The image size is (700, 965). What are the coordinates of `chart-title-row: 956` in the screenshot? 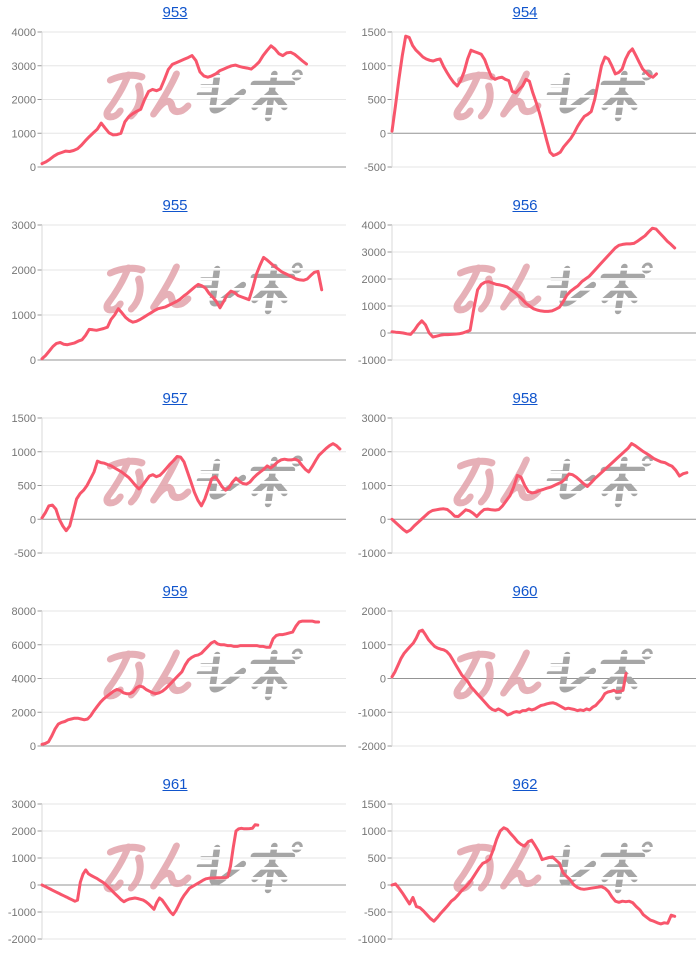 It's located at (525, 205).